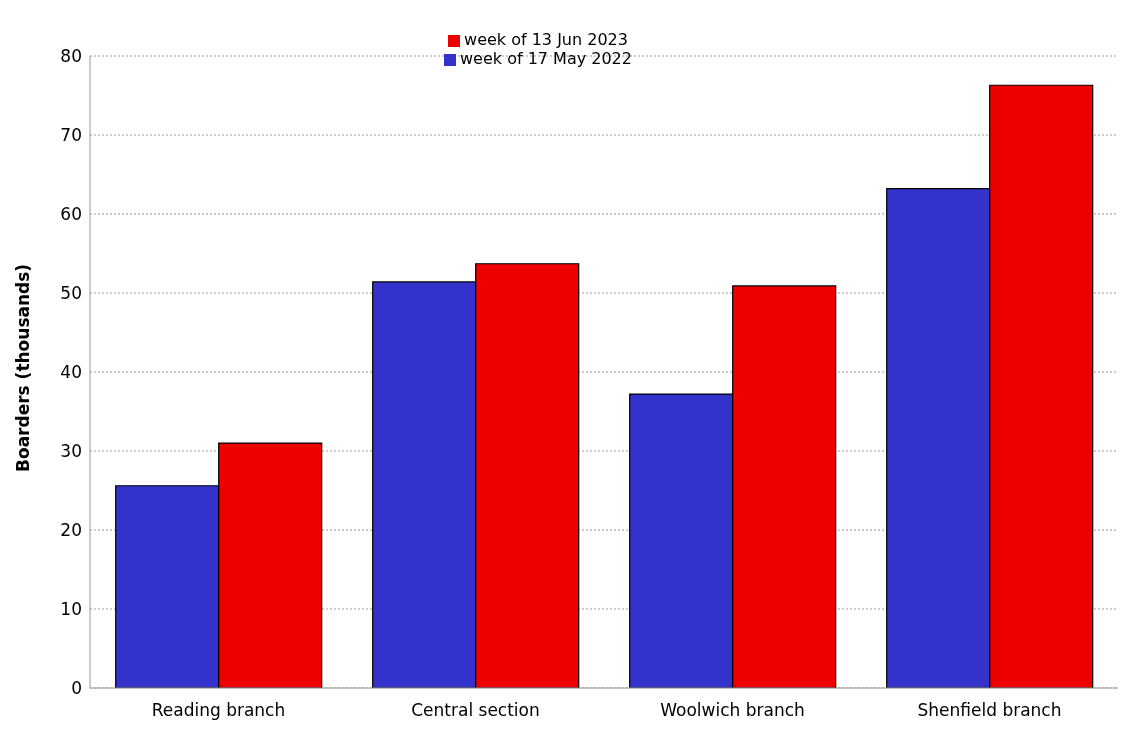 The image size is (1126, 736). I want to click on y-tick-label: 30, so click(71, 451).